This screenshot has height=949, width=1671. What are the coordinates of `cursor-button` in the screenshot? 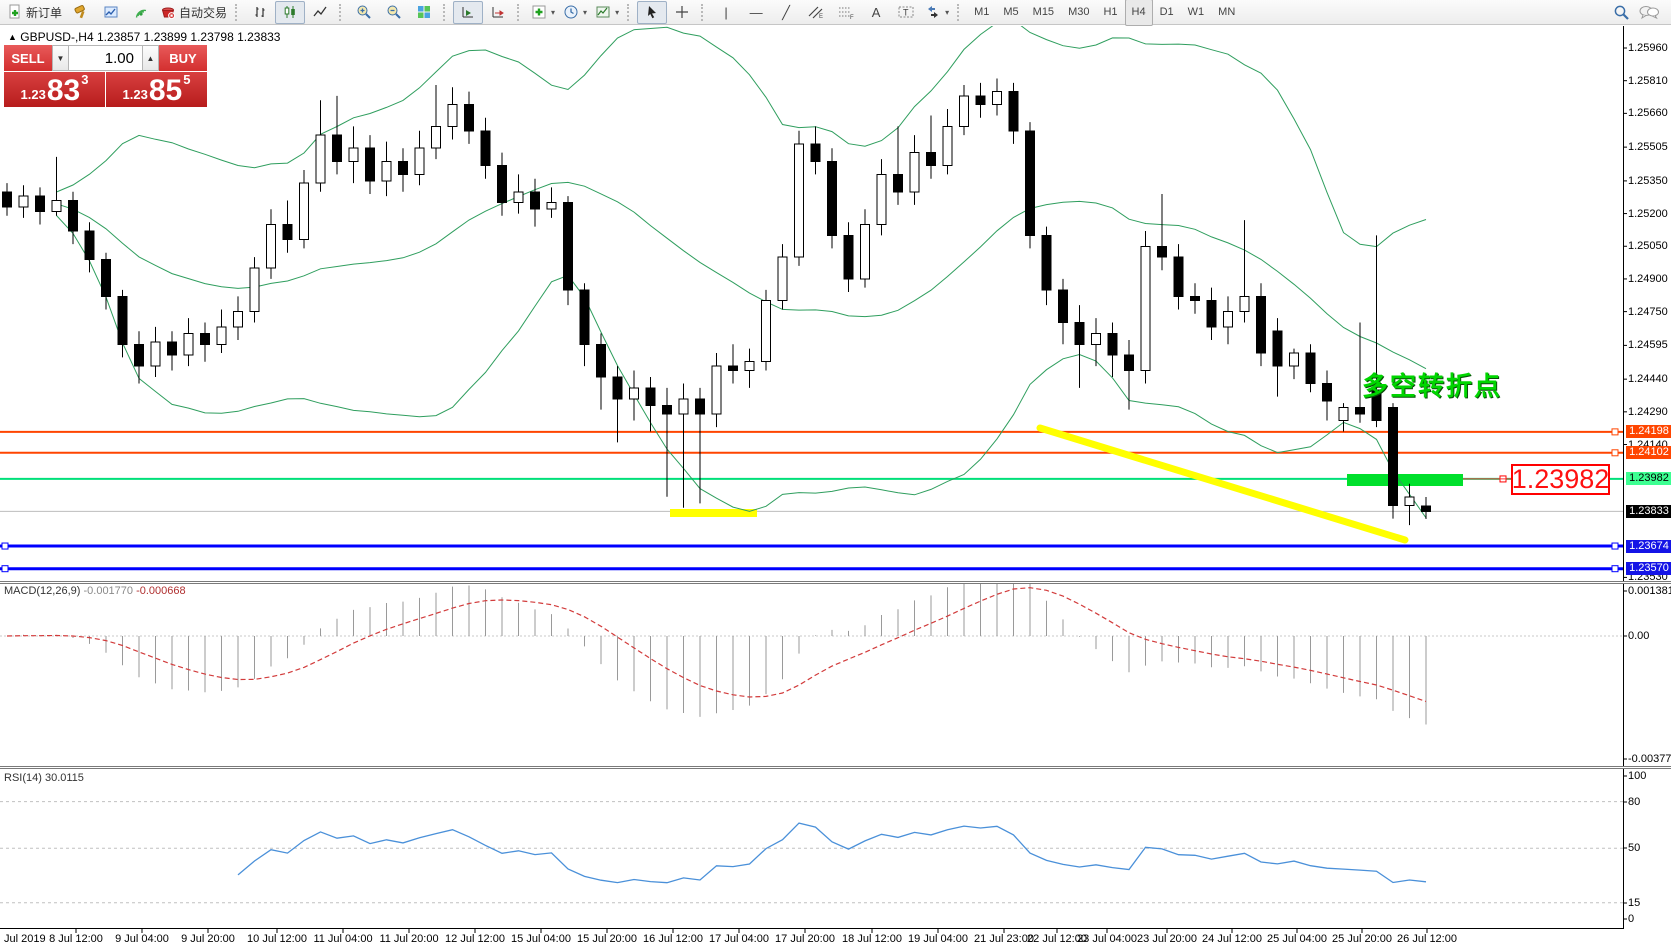 It's located at (652, 12).